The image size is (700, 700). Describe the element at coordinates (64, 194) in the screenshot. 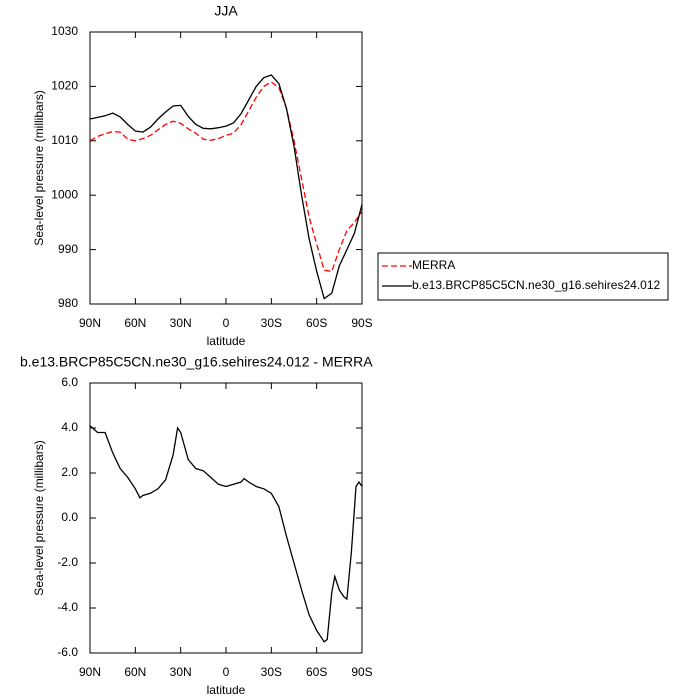

I see `y-tick-label: 1000` at that location.